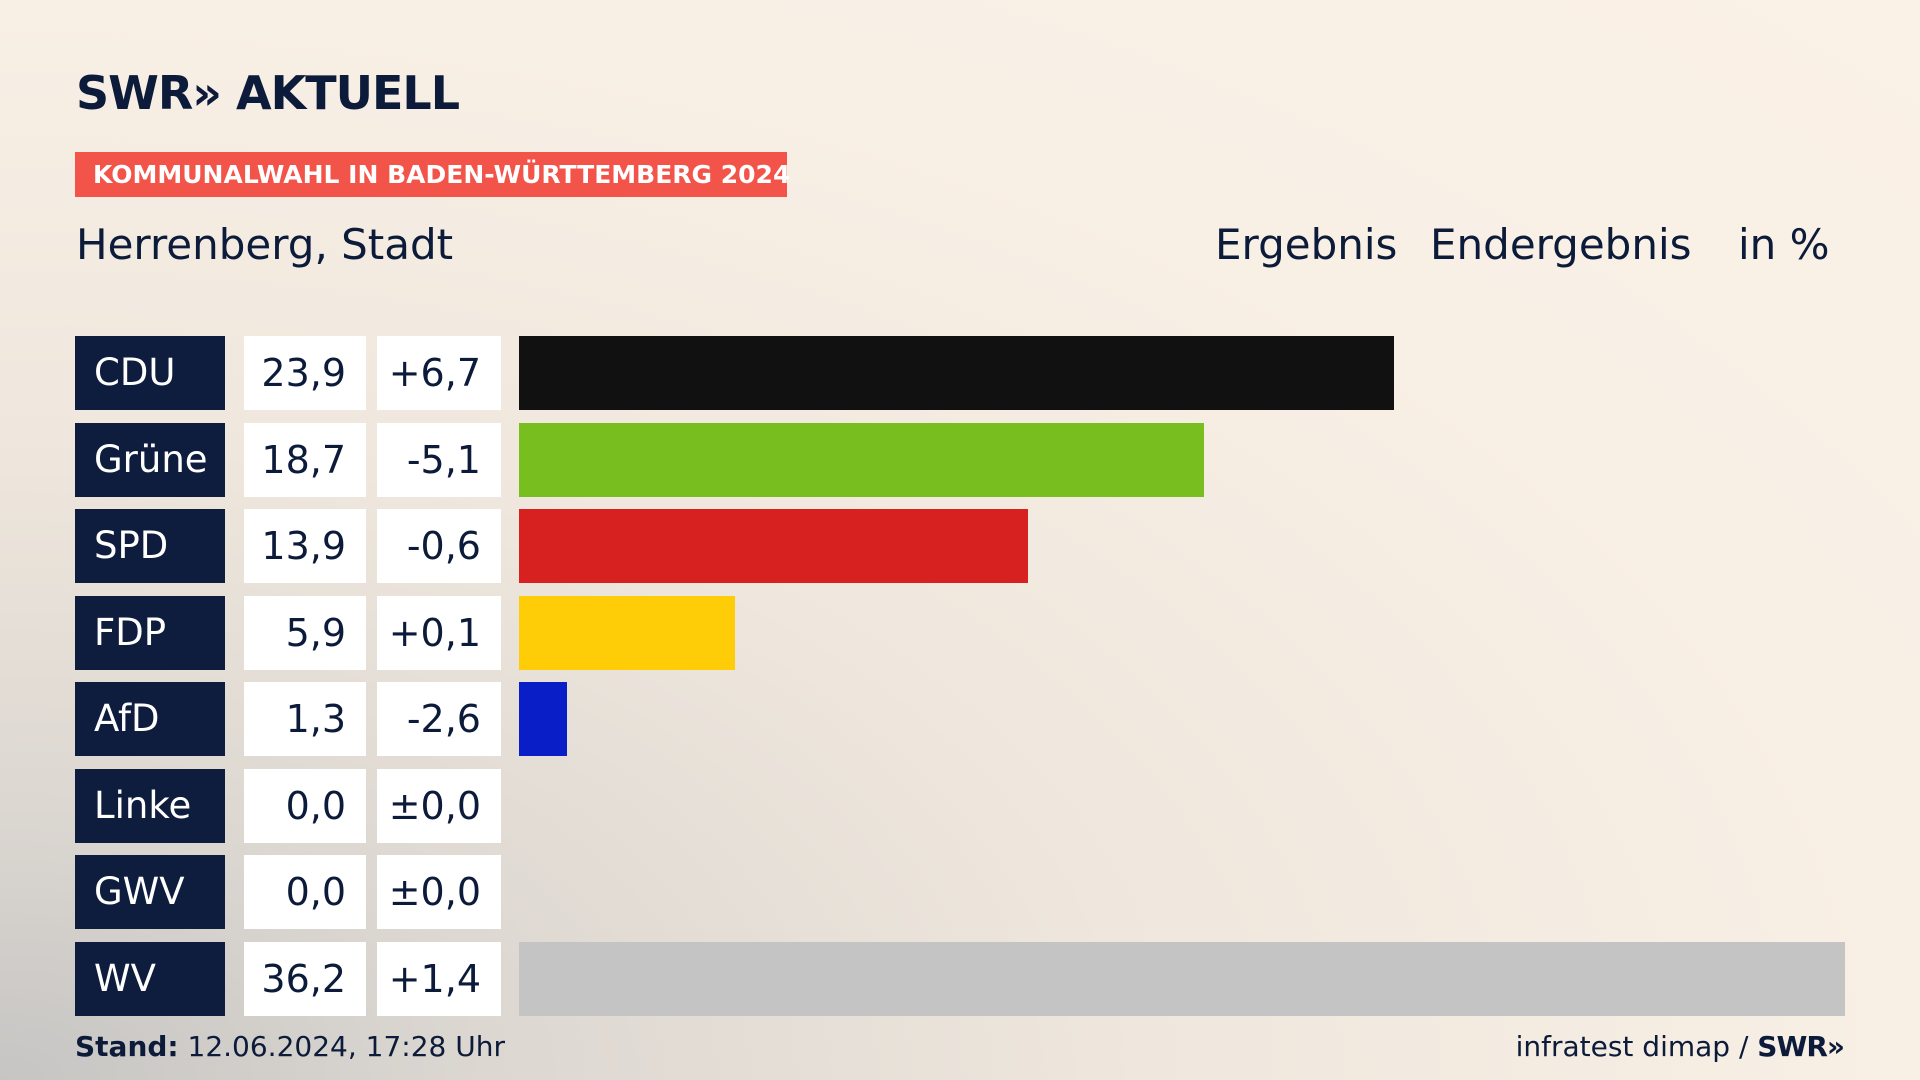  I want to click on party-label: SPD, so click(150, 546).